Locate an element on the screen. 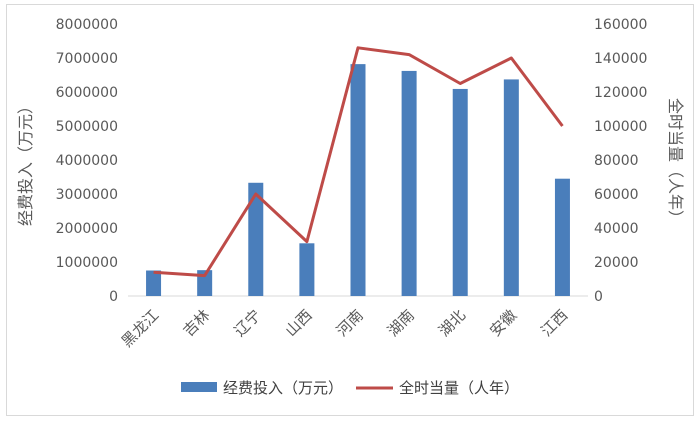 The height and width of the screenshot is (421, 700). category-labels: 黑龙江 吉林 辽宁 山西 河南 湖南 湖北 安徽 江西 is located at coordinates (344, 328).